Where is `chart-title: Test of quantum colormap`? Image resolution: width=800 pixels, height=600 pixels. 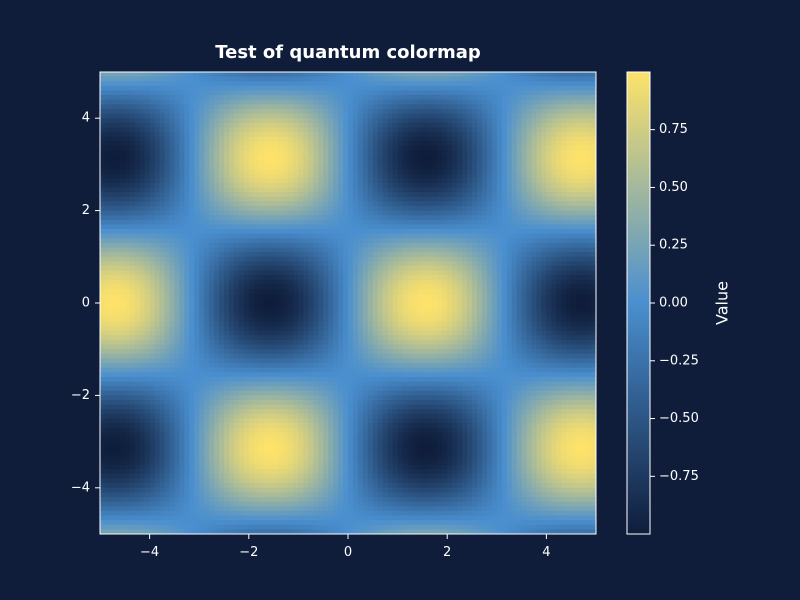
chart-title: Test of quantum colormap is located at coordinates (348, 52).